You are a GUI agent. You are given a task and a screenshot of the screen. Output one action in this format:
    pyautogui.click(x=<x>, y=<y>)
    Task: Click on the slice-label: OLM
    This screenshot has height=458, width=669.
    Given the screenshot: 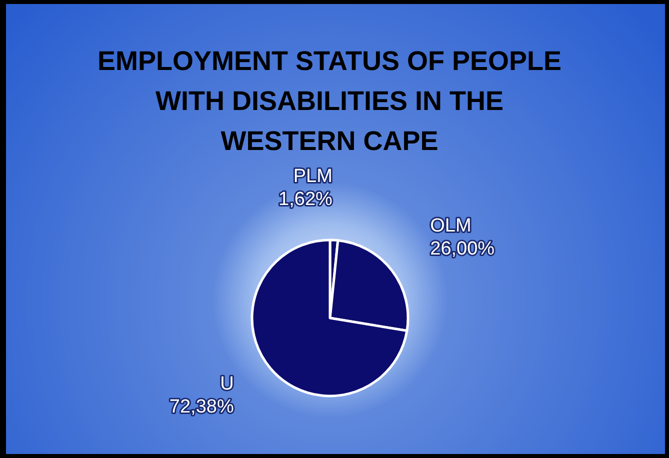 What is the action you would take?
    pyautogui.click(x=451, y=226)
    